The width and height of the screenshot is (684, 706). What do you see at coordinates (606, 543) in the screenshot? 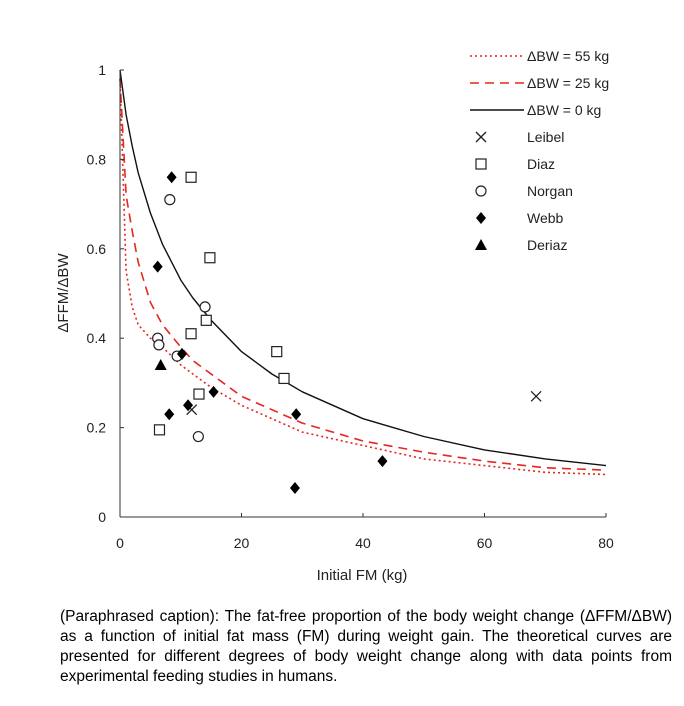
I see `x-tick-label: 80` at bounding box center [606, 543].